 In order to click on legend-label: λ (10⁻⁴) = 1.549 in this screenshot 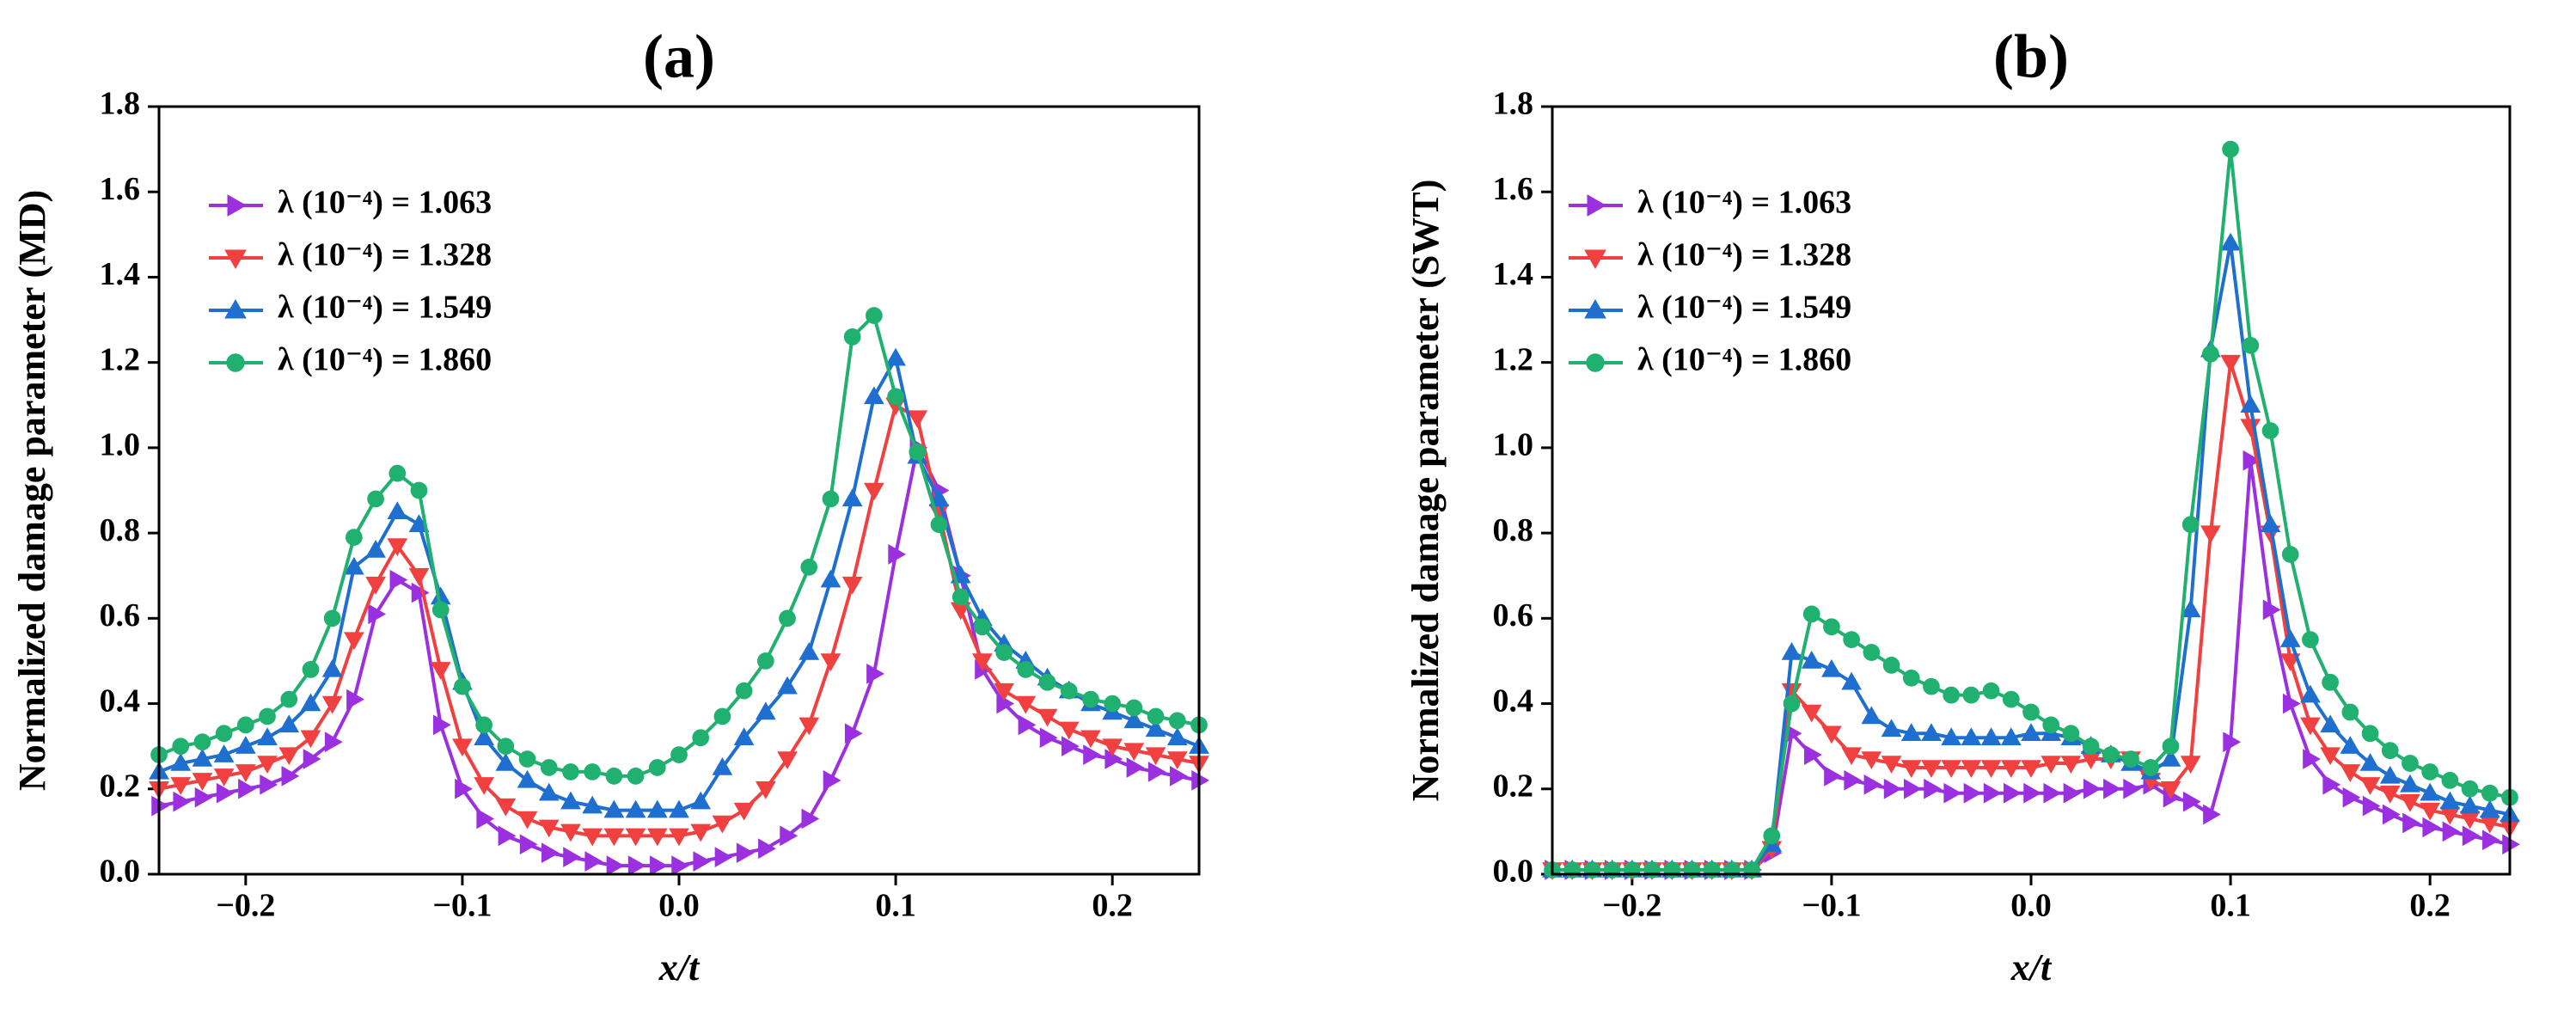, I will do `click(1744, 308)`.